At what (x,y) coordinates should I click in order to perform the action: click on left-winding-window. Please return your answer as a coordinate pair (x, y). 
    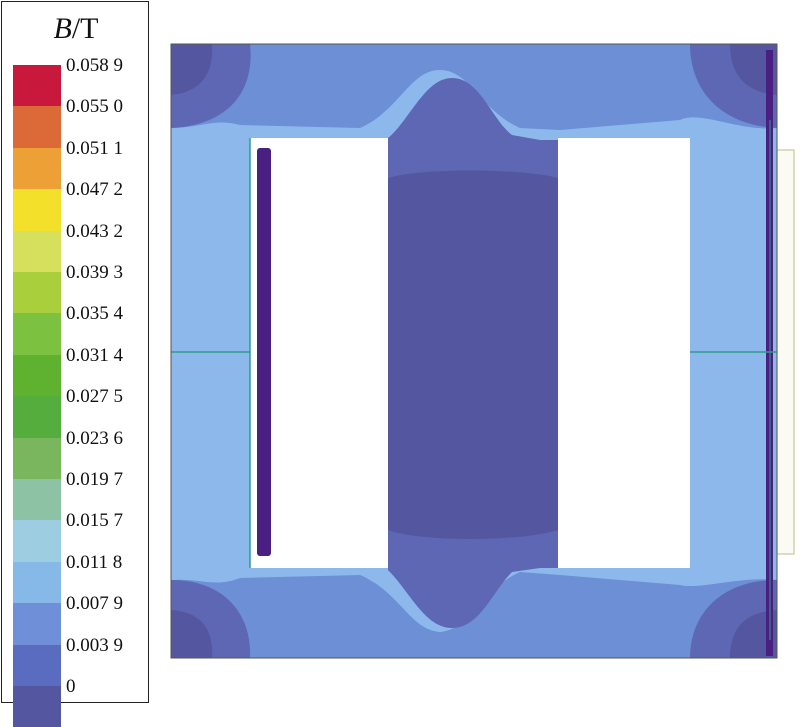
    Looking at the image, I should click on (319, 353).